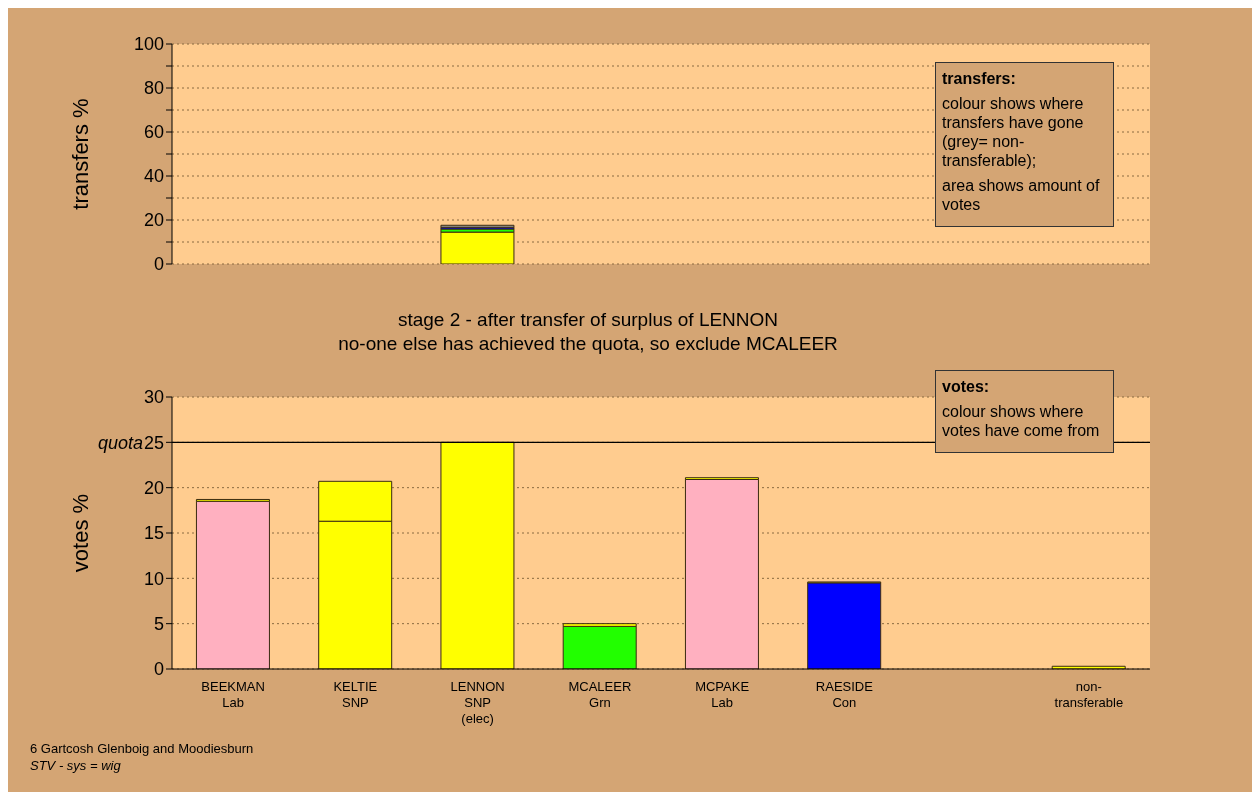 This screenshot has height=800, width=1260. Describe the element at coordinates (148, 44) in the screenshot. I see `y-tick-label: 100` at that location.